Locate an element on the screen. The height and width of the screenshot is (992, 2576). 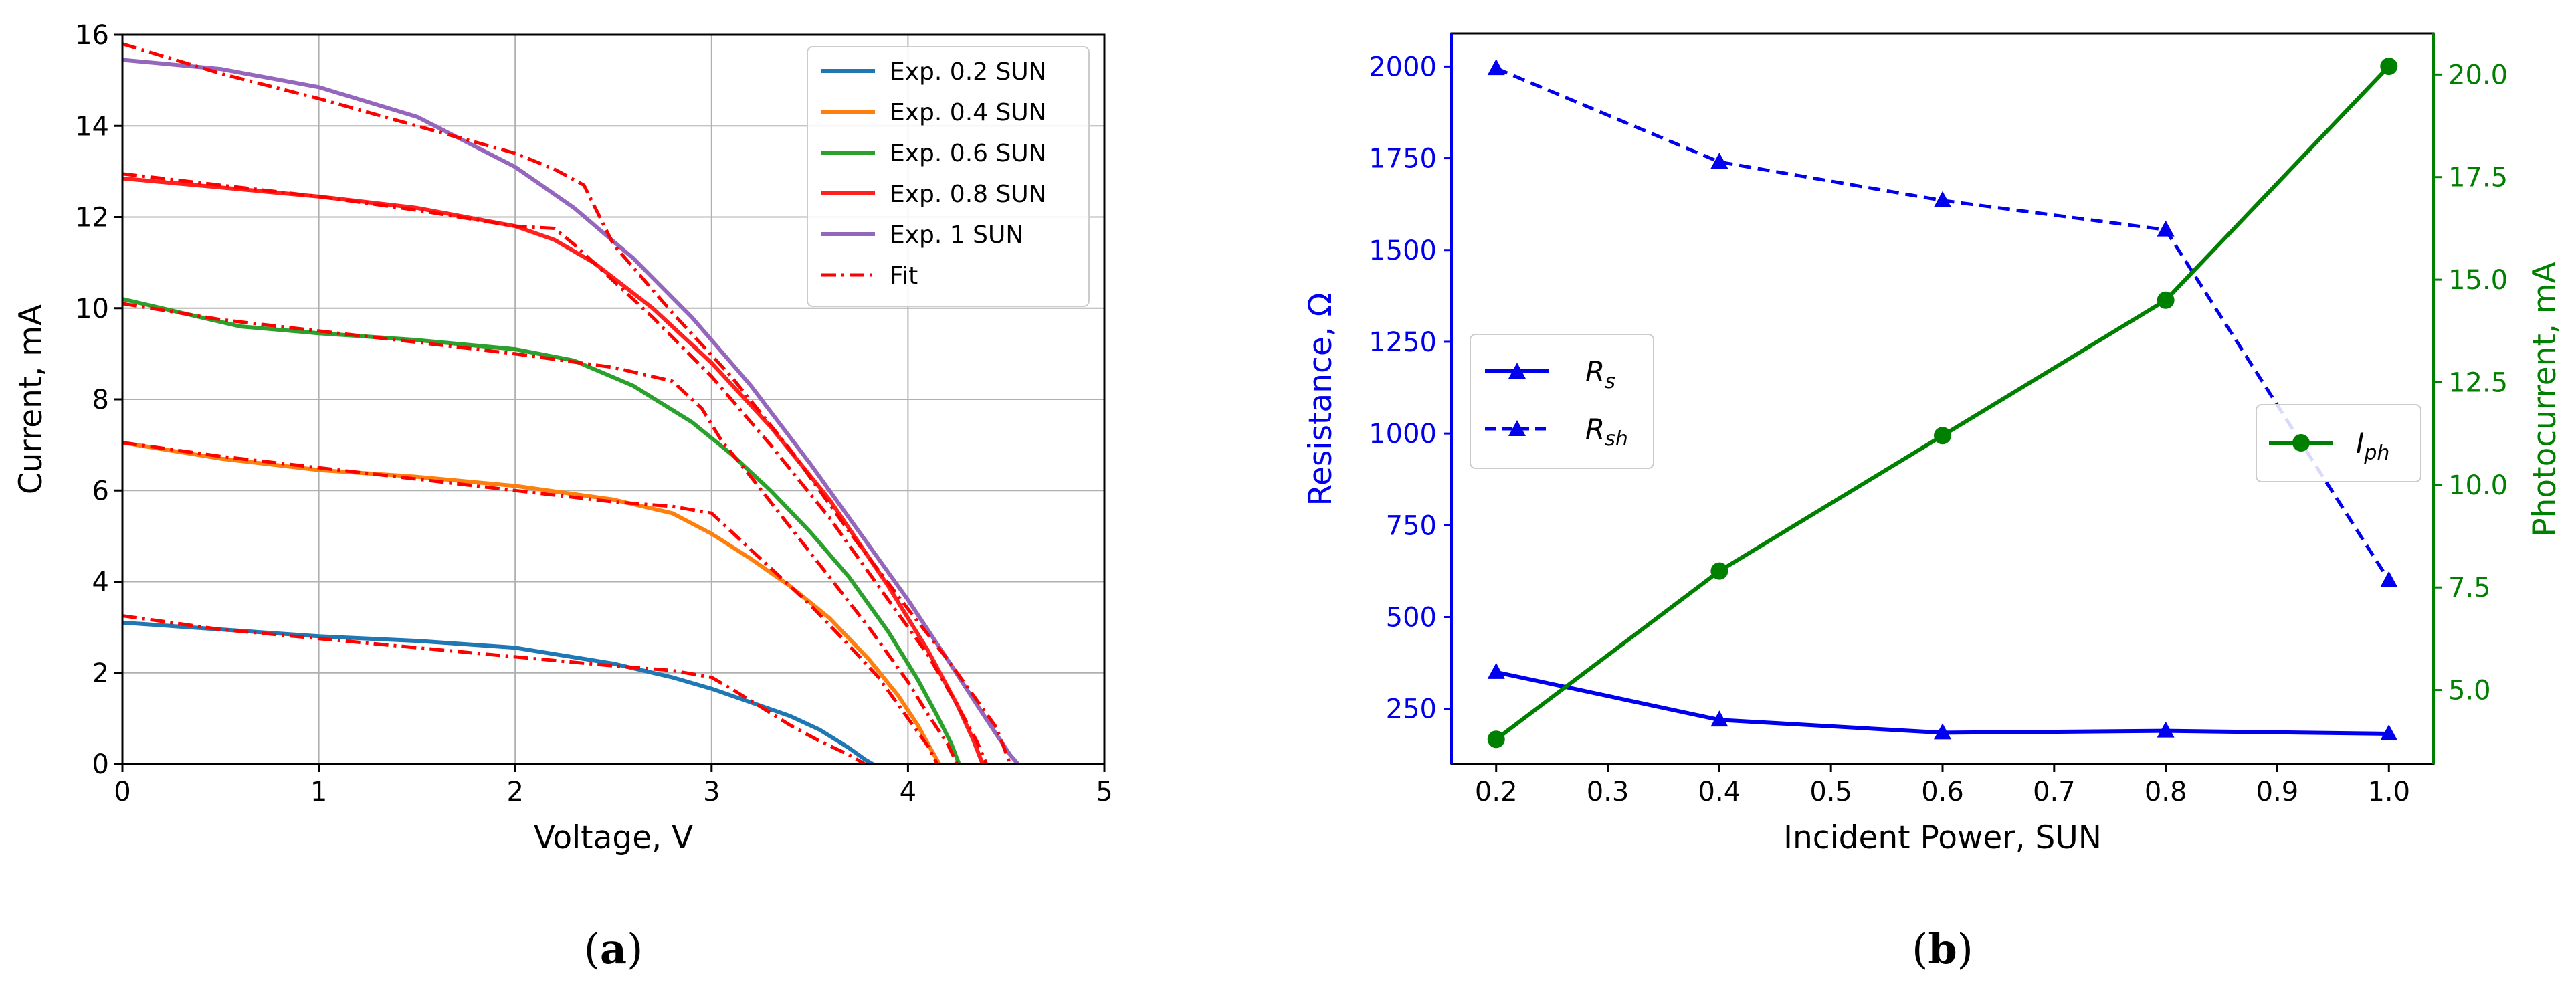
chart-b-left-tick-label: 1000 is located at coordinates (1403, 434).